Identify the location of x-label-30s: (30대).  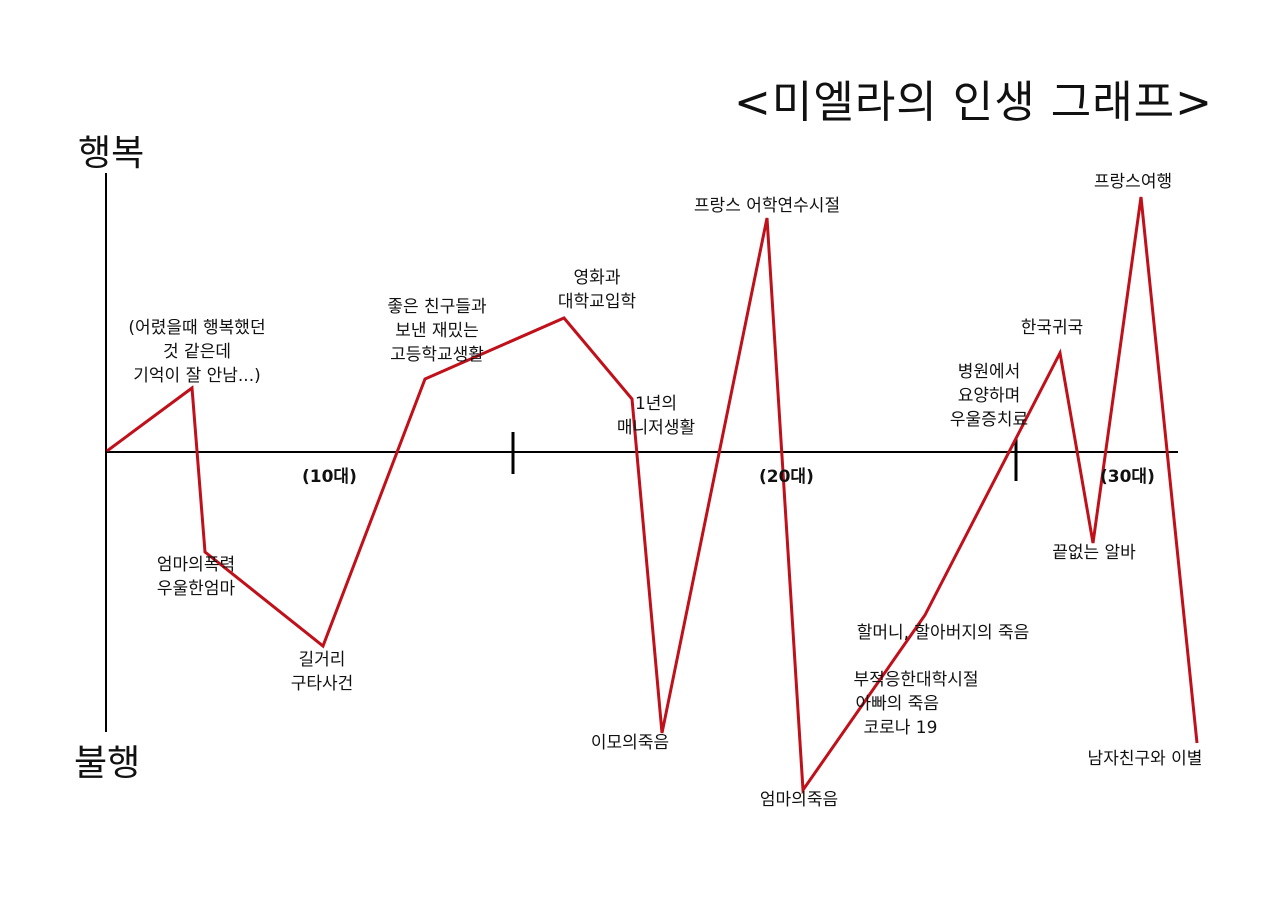
(1127, 477).